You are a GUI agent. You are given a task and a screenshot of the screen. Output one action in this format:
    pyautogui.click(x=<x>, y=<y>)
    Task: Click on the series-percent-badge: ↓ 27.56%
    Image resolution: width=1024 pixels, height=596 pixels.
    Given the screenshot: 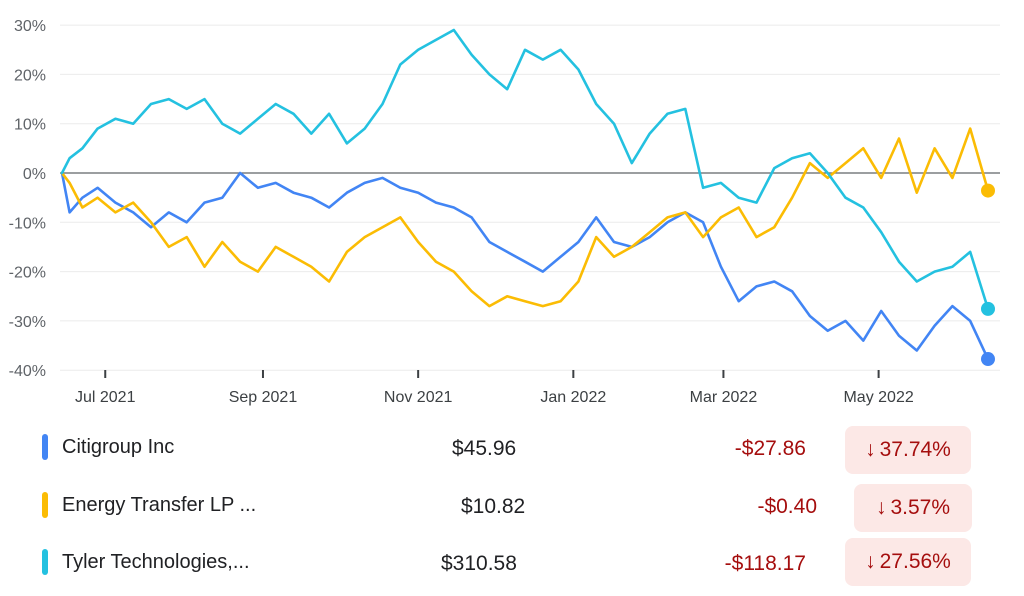 What is the action you would take?
    pyautogui.click(x=908, y=562)
    